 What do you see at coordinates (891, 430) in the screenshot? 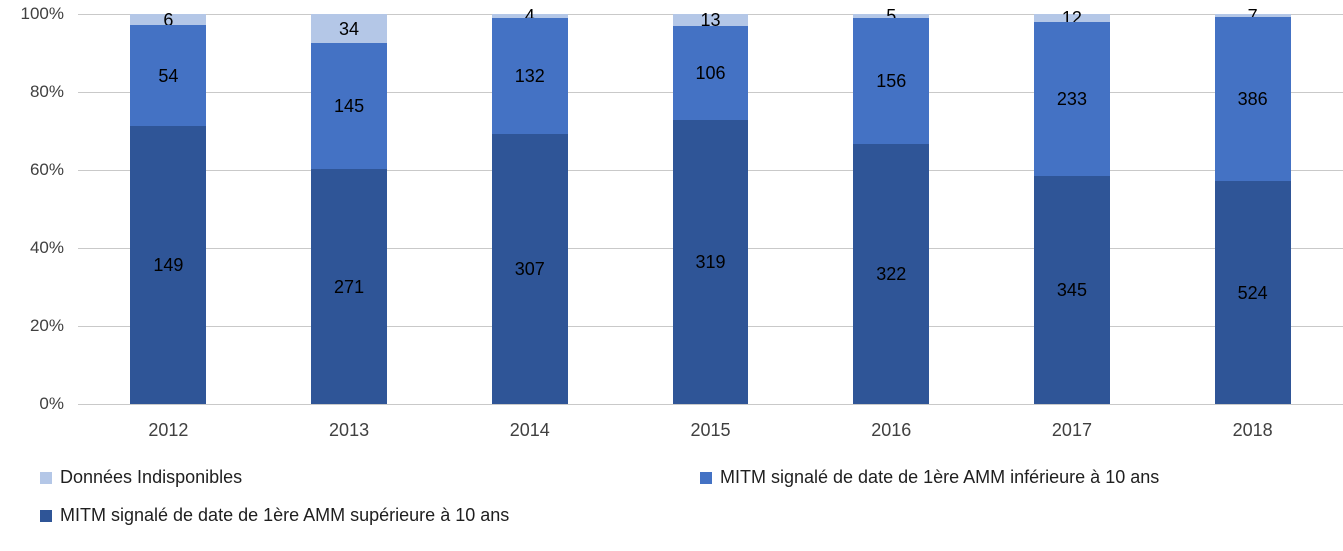
I see `x-axis-label: 2016` at bounding box center [891, 430].